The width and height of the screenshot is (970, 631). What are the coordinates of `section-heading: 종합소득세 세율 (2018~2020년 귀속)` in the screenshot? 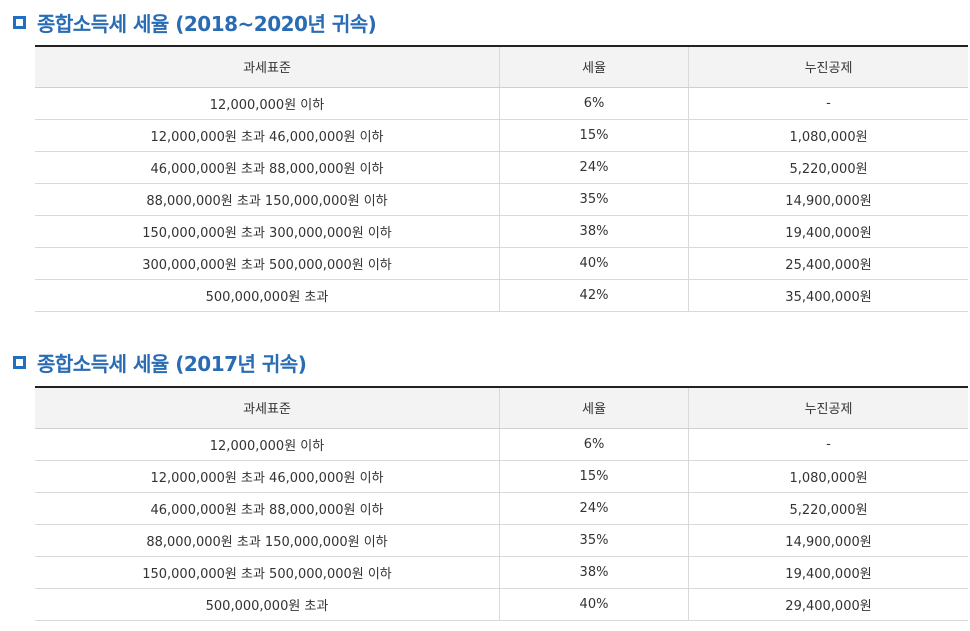 It's located at (485, 22).